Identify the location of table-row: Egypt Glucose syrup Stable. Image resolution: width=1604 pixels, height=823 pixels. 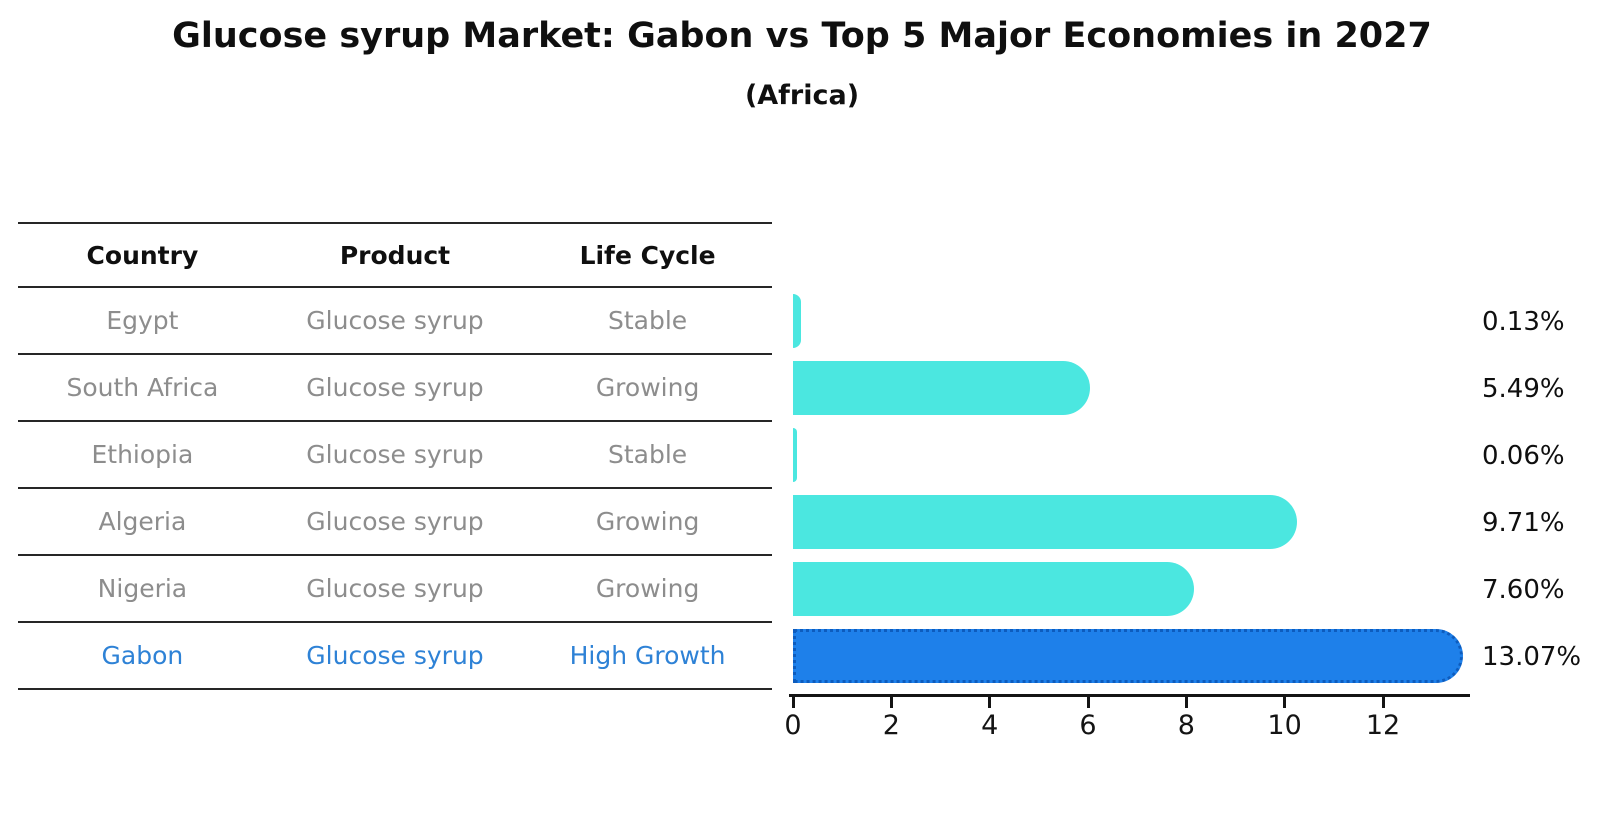
(395, 321).